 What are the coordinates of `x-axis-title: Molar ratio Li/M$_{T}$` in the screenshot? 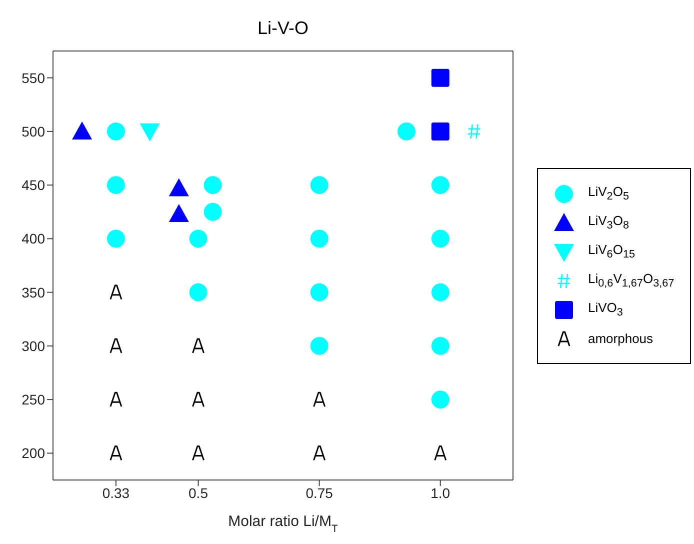 It's located at (283, 524).